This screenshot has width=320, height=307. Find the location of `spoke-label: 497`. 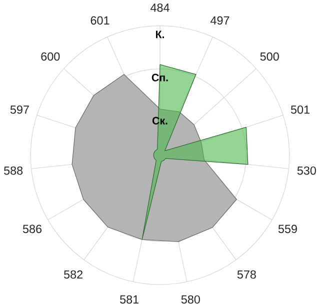

spoke-label: 497 is located at coordinates (220, 20).